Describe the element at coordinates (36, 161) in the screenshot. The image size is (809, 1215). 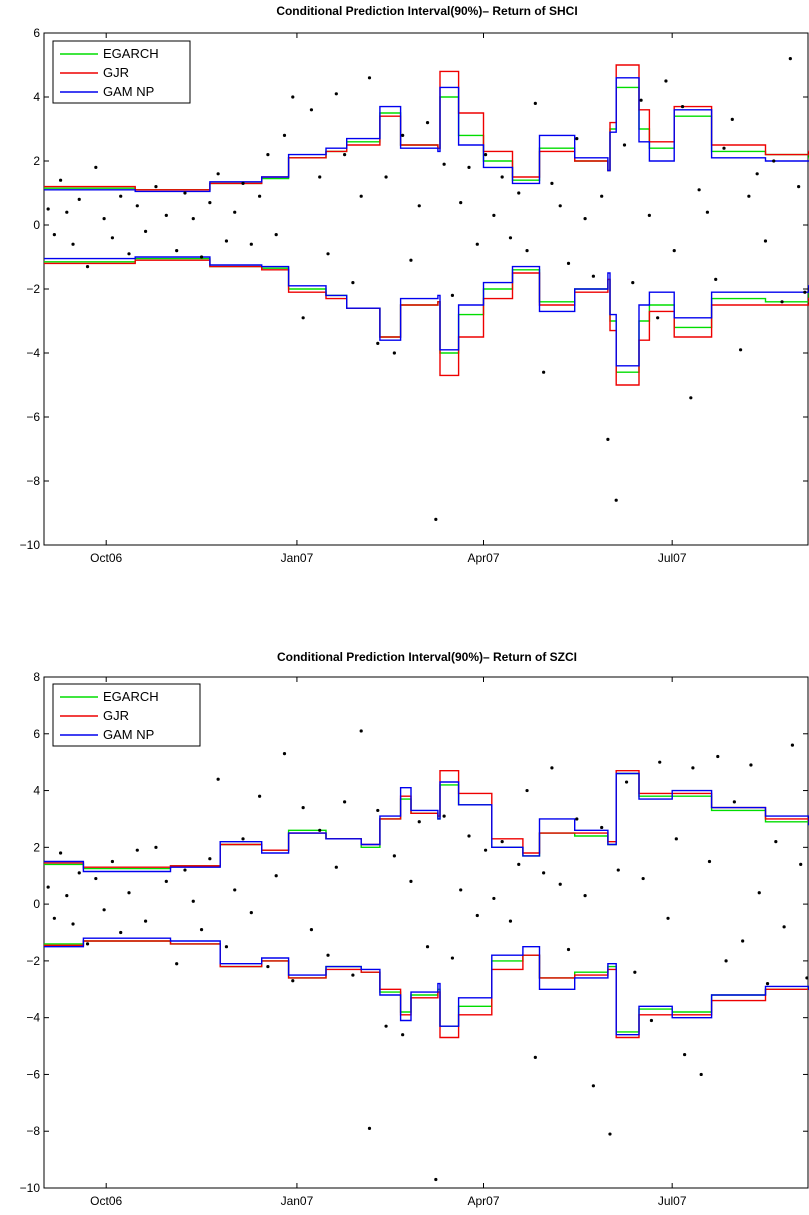
I see `y-tick-label: 2` at that location.